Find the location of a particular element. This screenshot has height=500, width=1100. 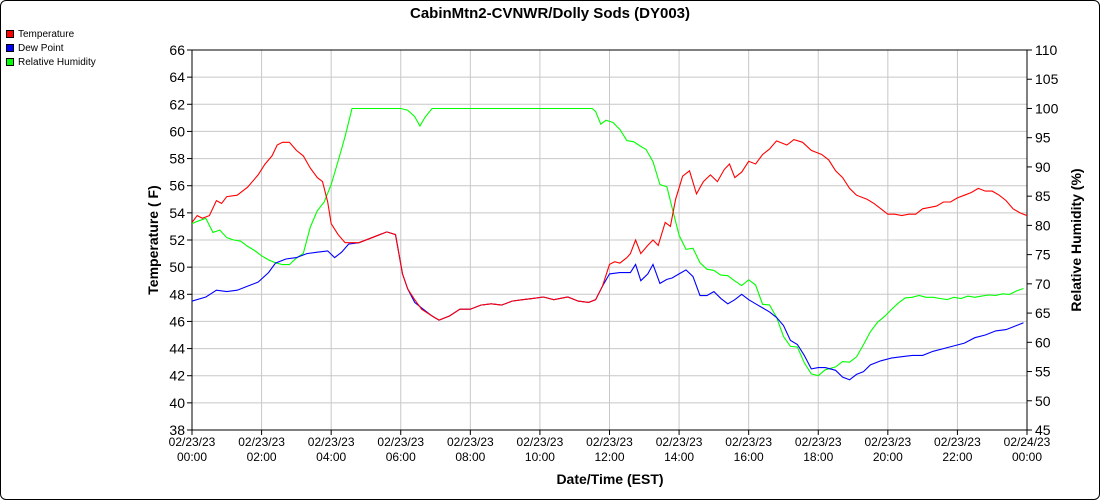

right-tick-label: 85 is located at coordinates (1043, 196).